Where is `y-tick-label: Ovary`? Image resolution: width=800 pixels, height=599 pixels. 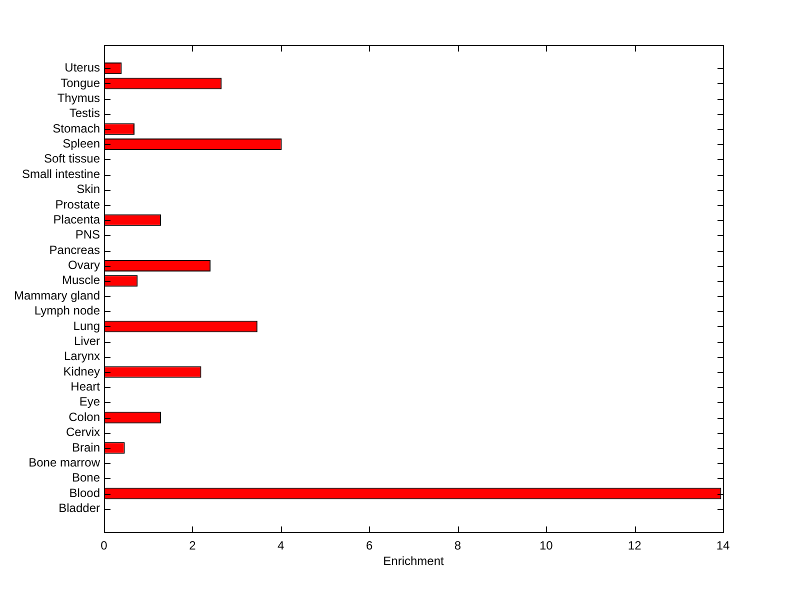
y-tick-label: Ovary is located at coordinates (84, 265).